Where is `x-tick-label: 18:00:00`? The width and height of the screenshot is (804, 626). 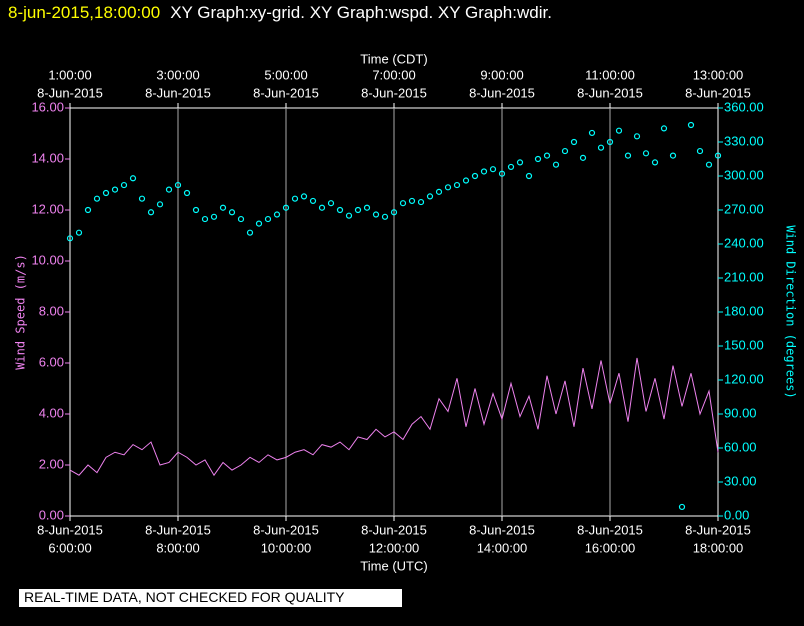 x-tick-label: 18:00:00 is located at coordinates (718, 547).